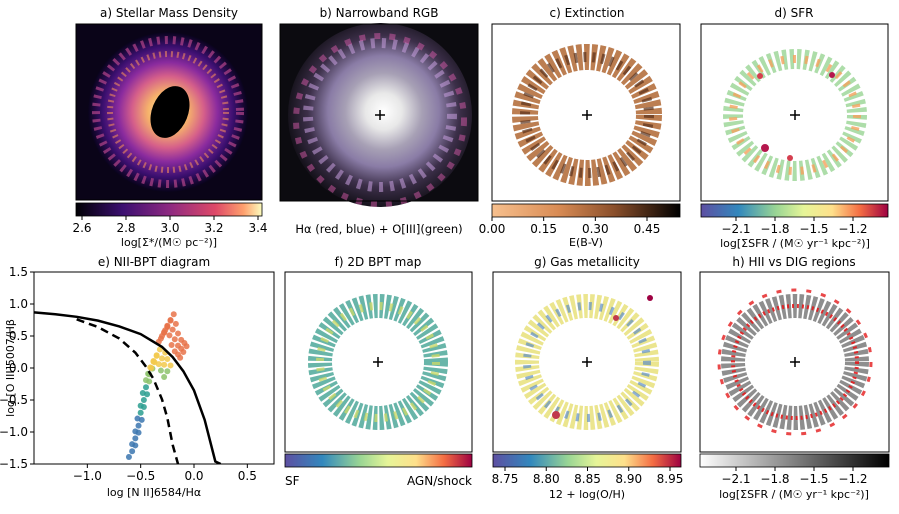 This screenshot has height=514, width=899. I want to click on colorbar-h-ticks: −2.1 −1.8 −1.5 −1.2, so click(794, 476).